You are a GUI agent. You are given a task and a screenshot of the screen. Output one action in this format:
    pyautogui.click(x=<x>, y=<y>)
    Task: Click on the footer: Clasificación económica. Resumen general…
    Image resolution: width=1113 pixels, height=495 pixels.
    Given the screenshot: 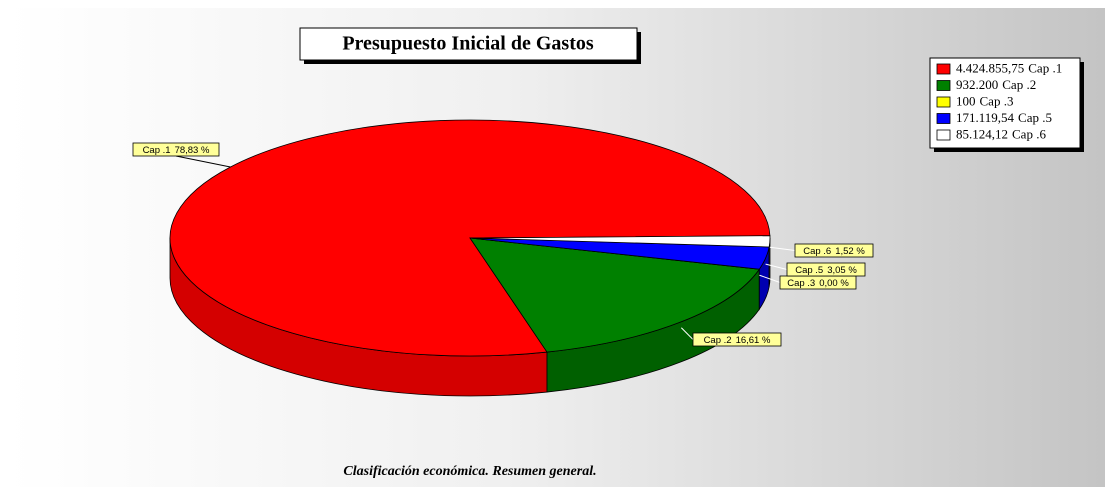 What is the action you would take?
    pyautogui.click(x=469, y=471)
    